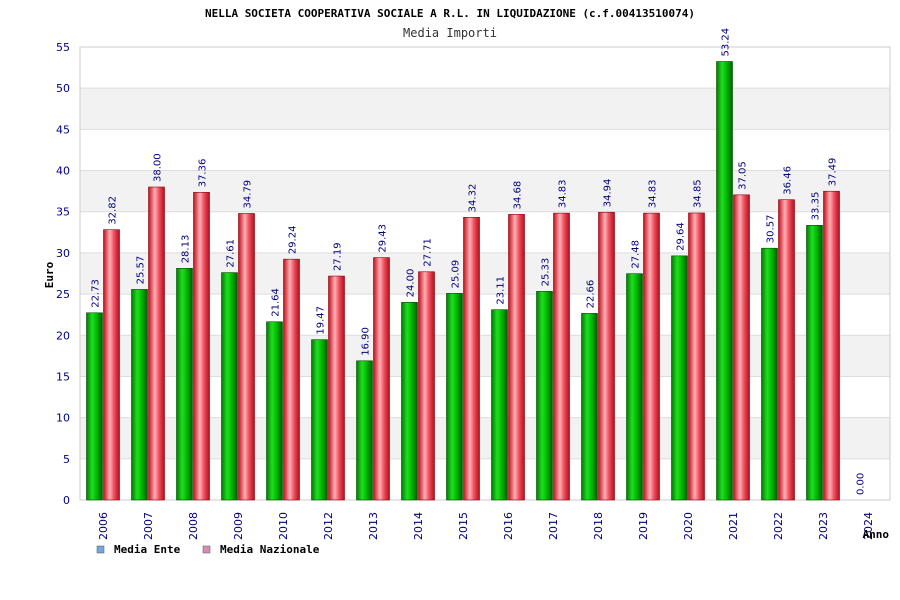  Describe the element at coordinates (366, 341) in the screenshot. I see `data-label: 16.90` at that location.